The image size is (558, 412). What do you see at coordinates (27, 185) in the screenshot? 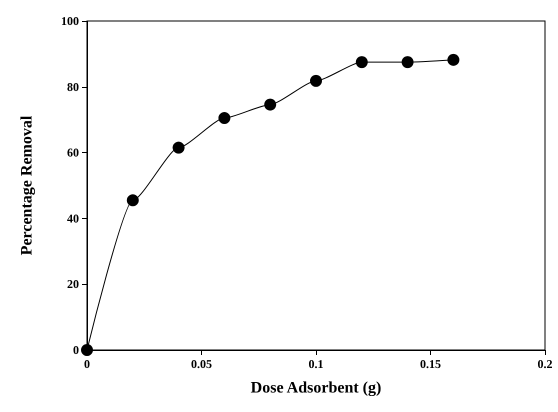
I see `y-axis-title: Percentage Removal` at bounding box center [27, 185].